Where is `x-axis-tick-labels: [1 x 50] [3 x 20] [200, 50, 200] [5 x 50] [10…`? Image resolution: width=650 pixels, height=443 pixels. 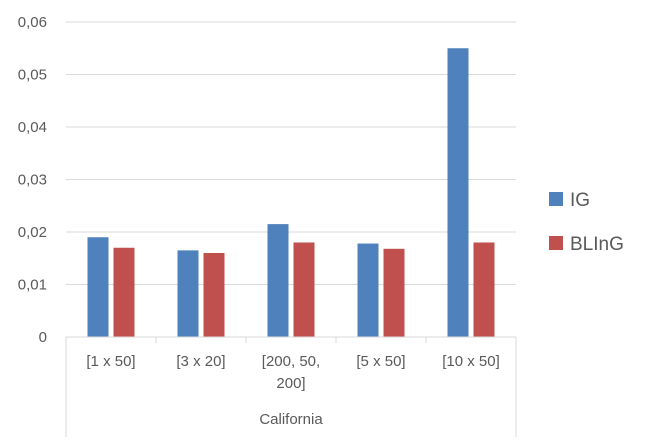 x-axis-tick-labels: [1 x 50] [3 x 20] [200, 50, 200] [5 x 50] [10… is located at coordinates (292, 372).